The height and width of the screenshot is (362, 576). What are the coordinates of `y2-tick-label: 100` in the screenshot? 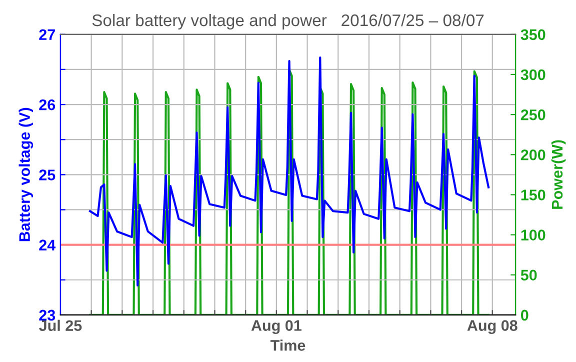 It's located at (533, 235).